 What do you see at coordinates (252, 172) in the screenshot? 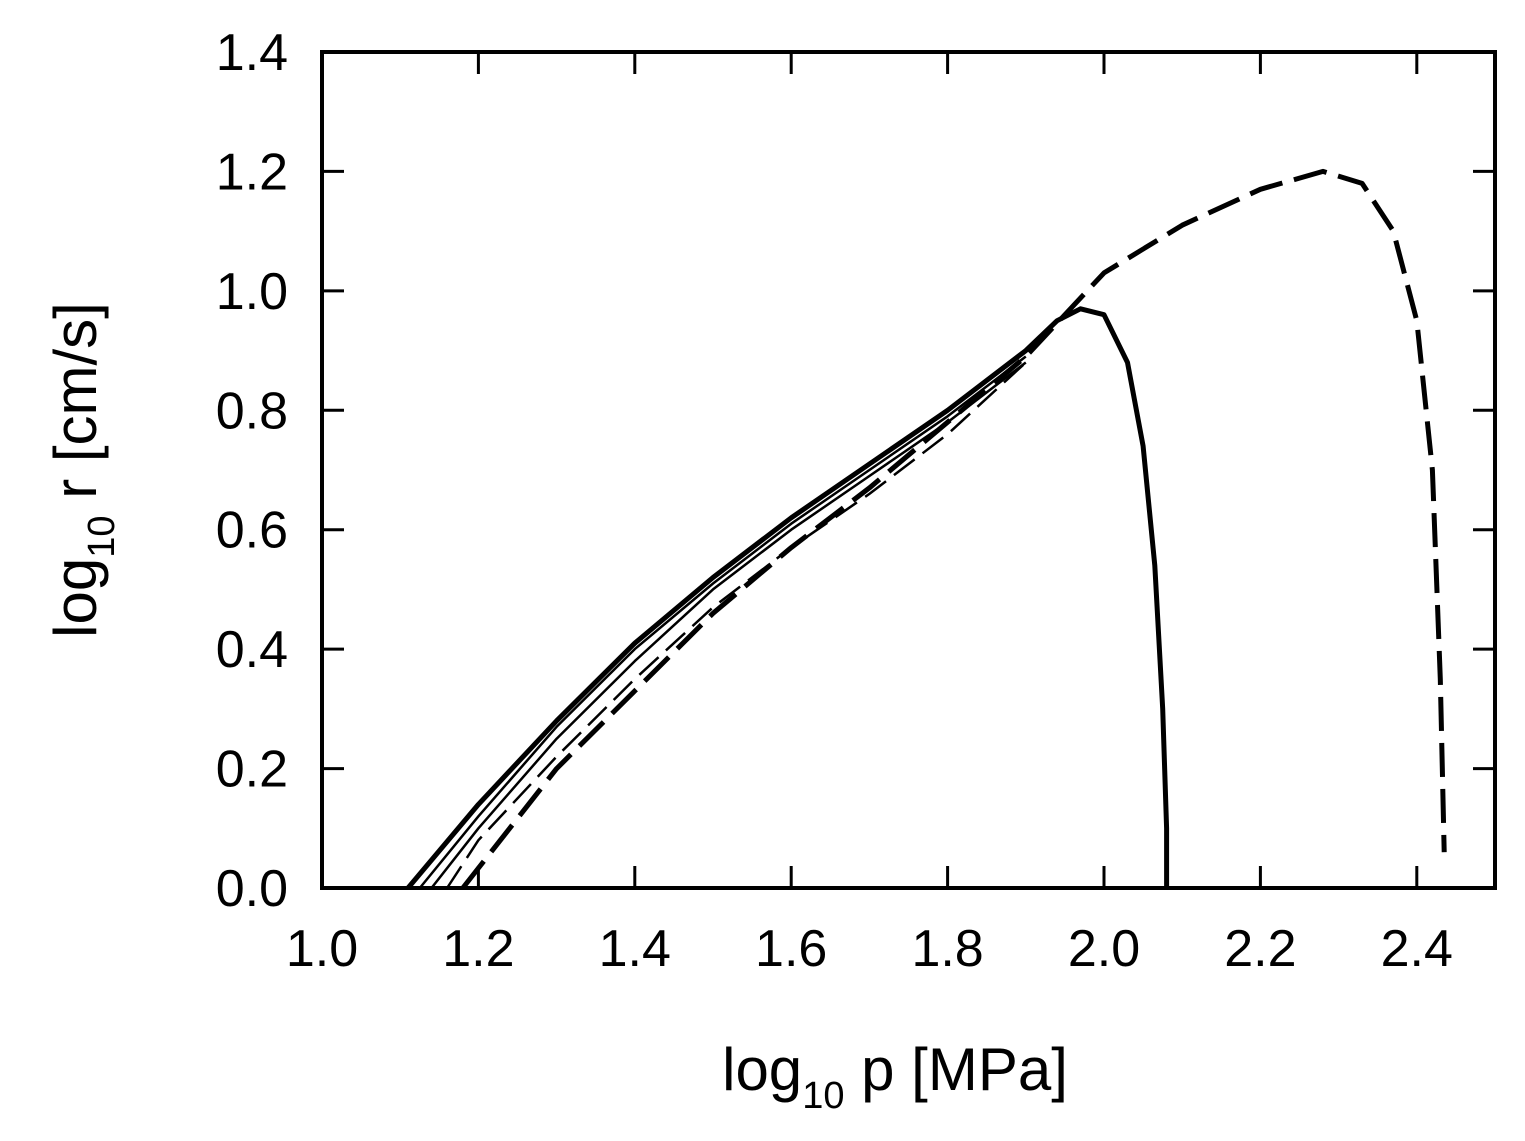
I see `y-tick-label: 1.2` at bounding box center [252, 172].